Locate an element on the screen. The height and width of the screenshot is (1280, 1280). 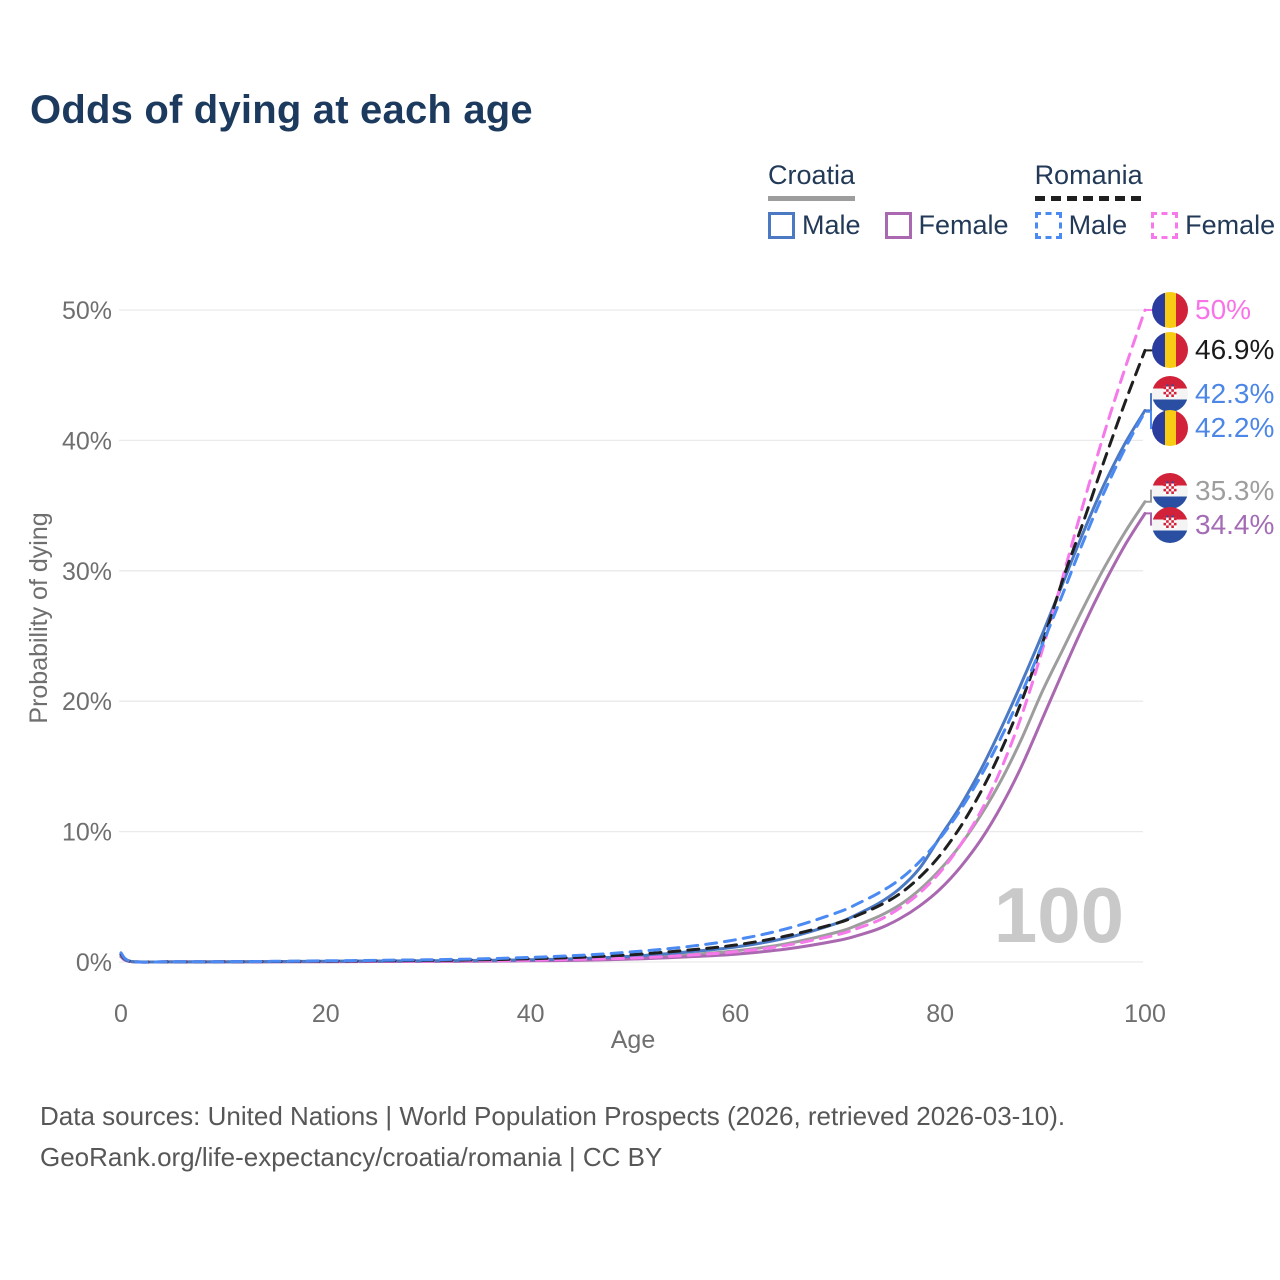
y-tick-label: 10% is located at coordinates (87, 833).